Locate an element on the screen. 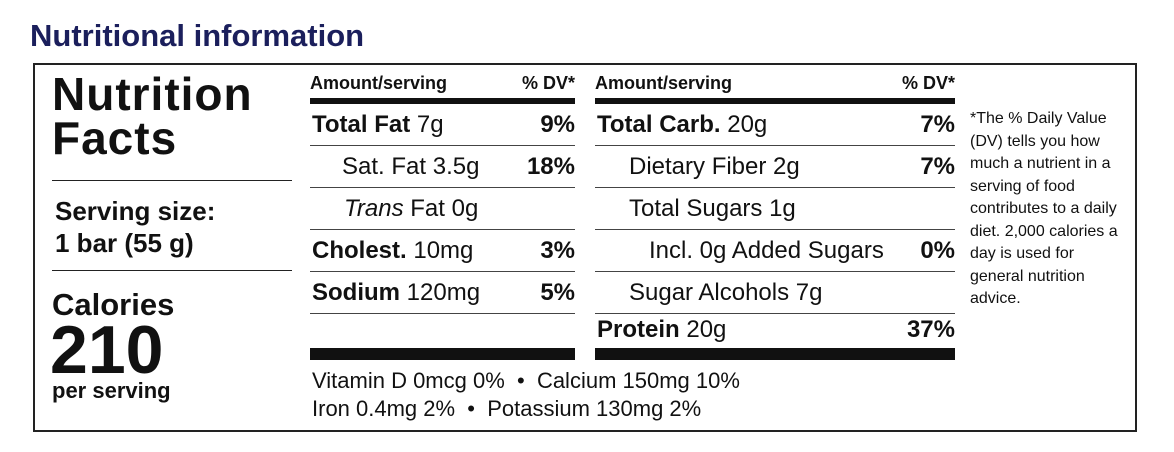 The width and height of the screenshot is (1174, 452). nutrient-row: Sugar Alcohols 7g is located at coordinates (775, 293).